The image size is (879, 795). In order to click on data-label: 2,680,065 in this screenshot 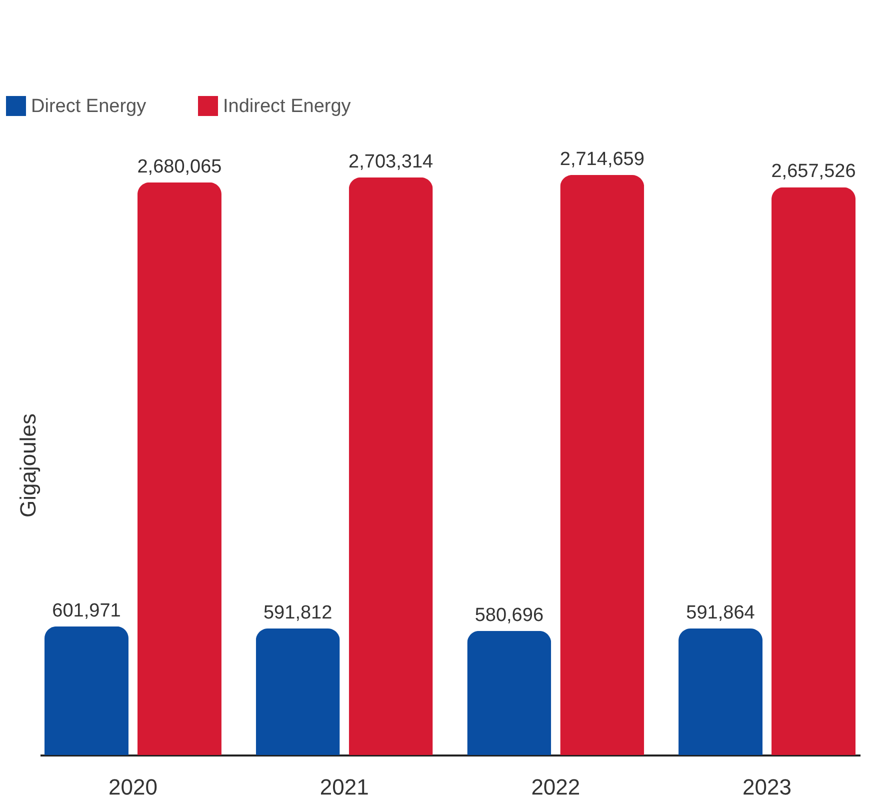, I will do `click(179, 167)`.